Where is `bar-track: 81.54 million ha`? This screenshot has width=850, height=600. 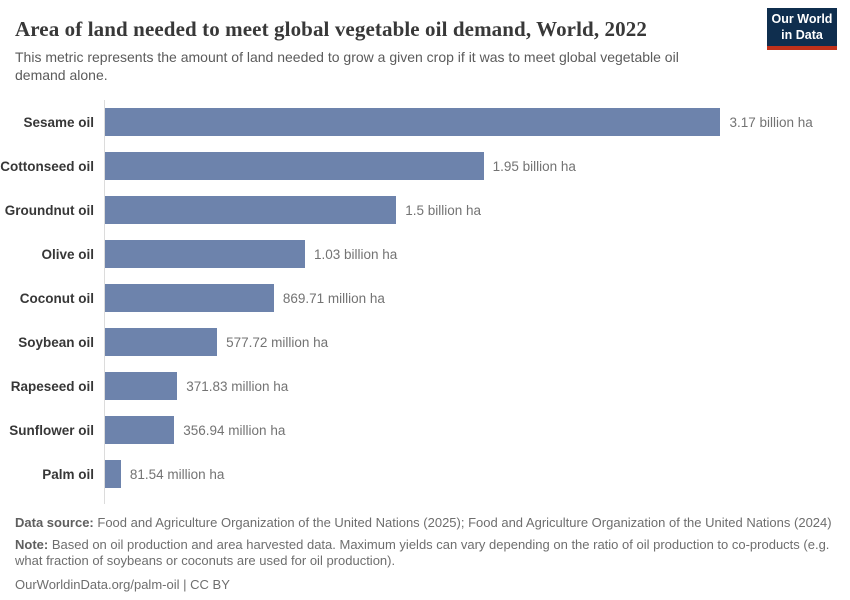 bar-track: 81.54 million ha is located at coordinates (469, 474).